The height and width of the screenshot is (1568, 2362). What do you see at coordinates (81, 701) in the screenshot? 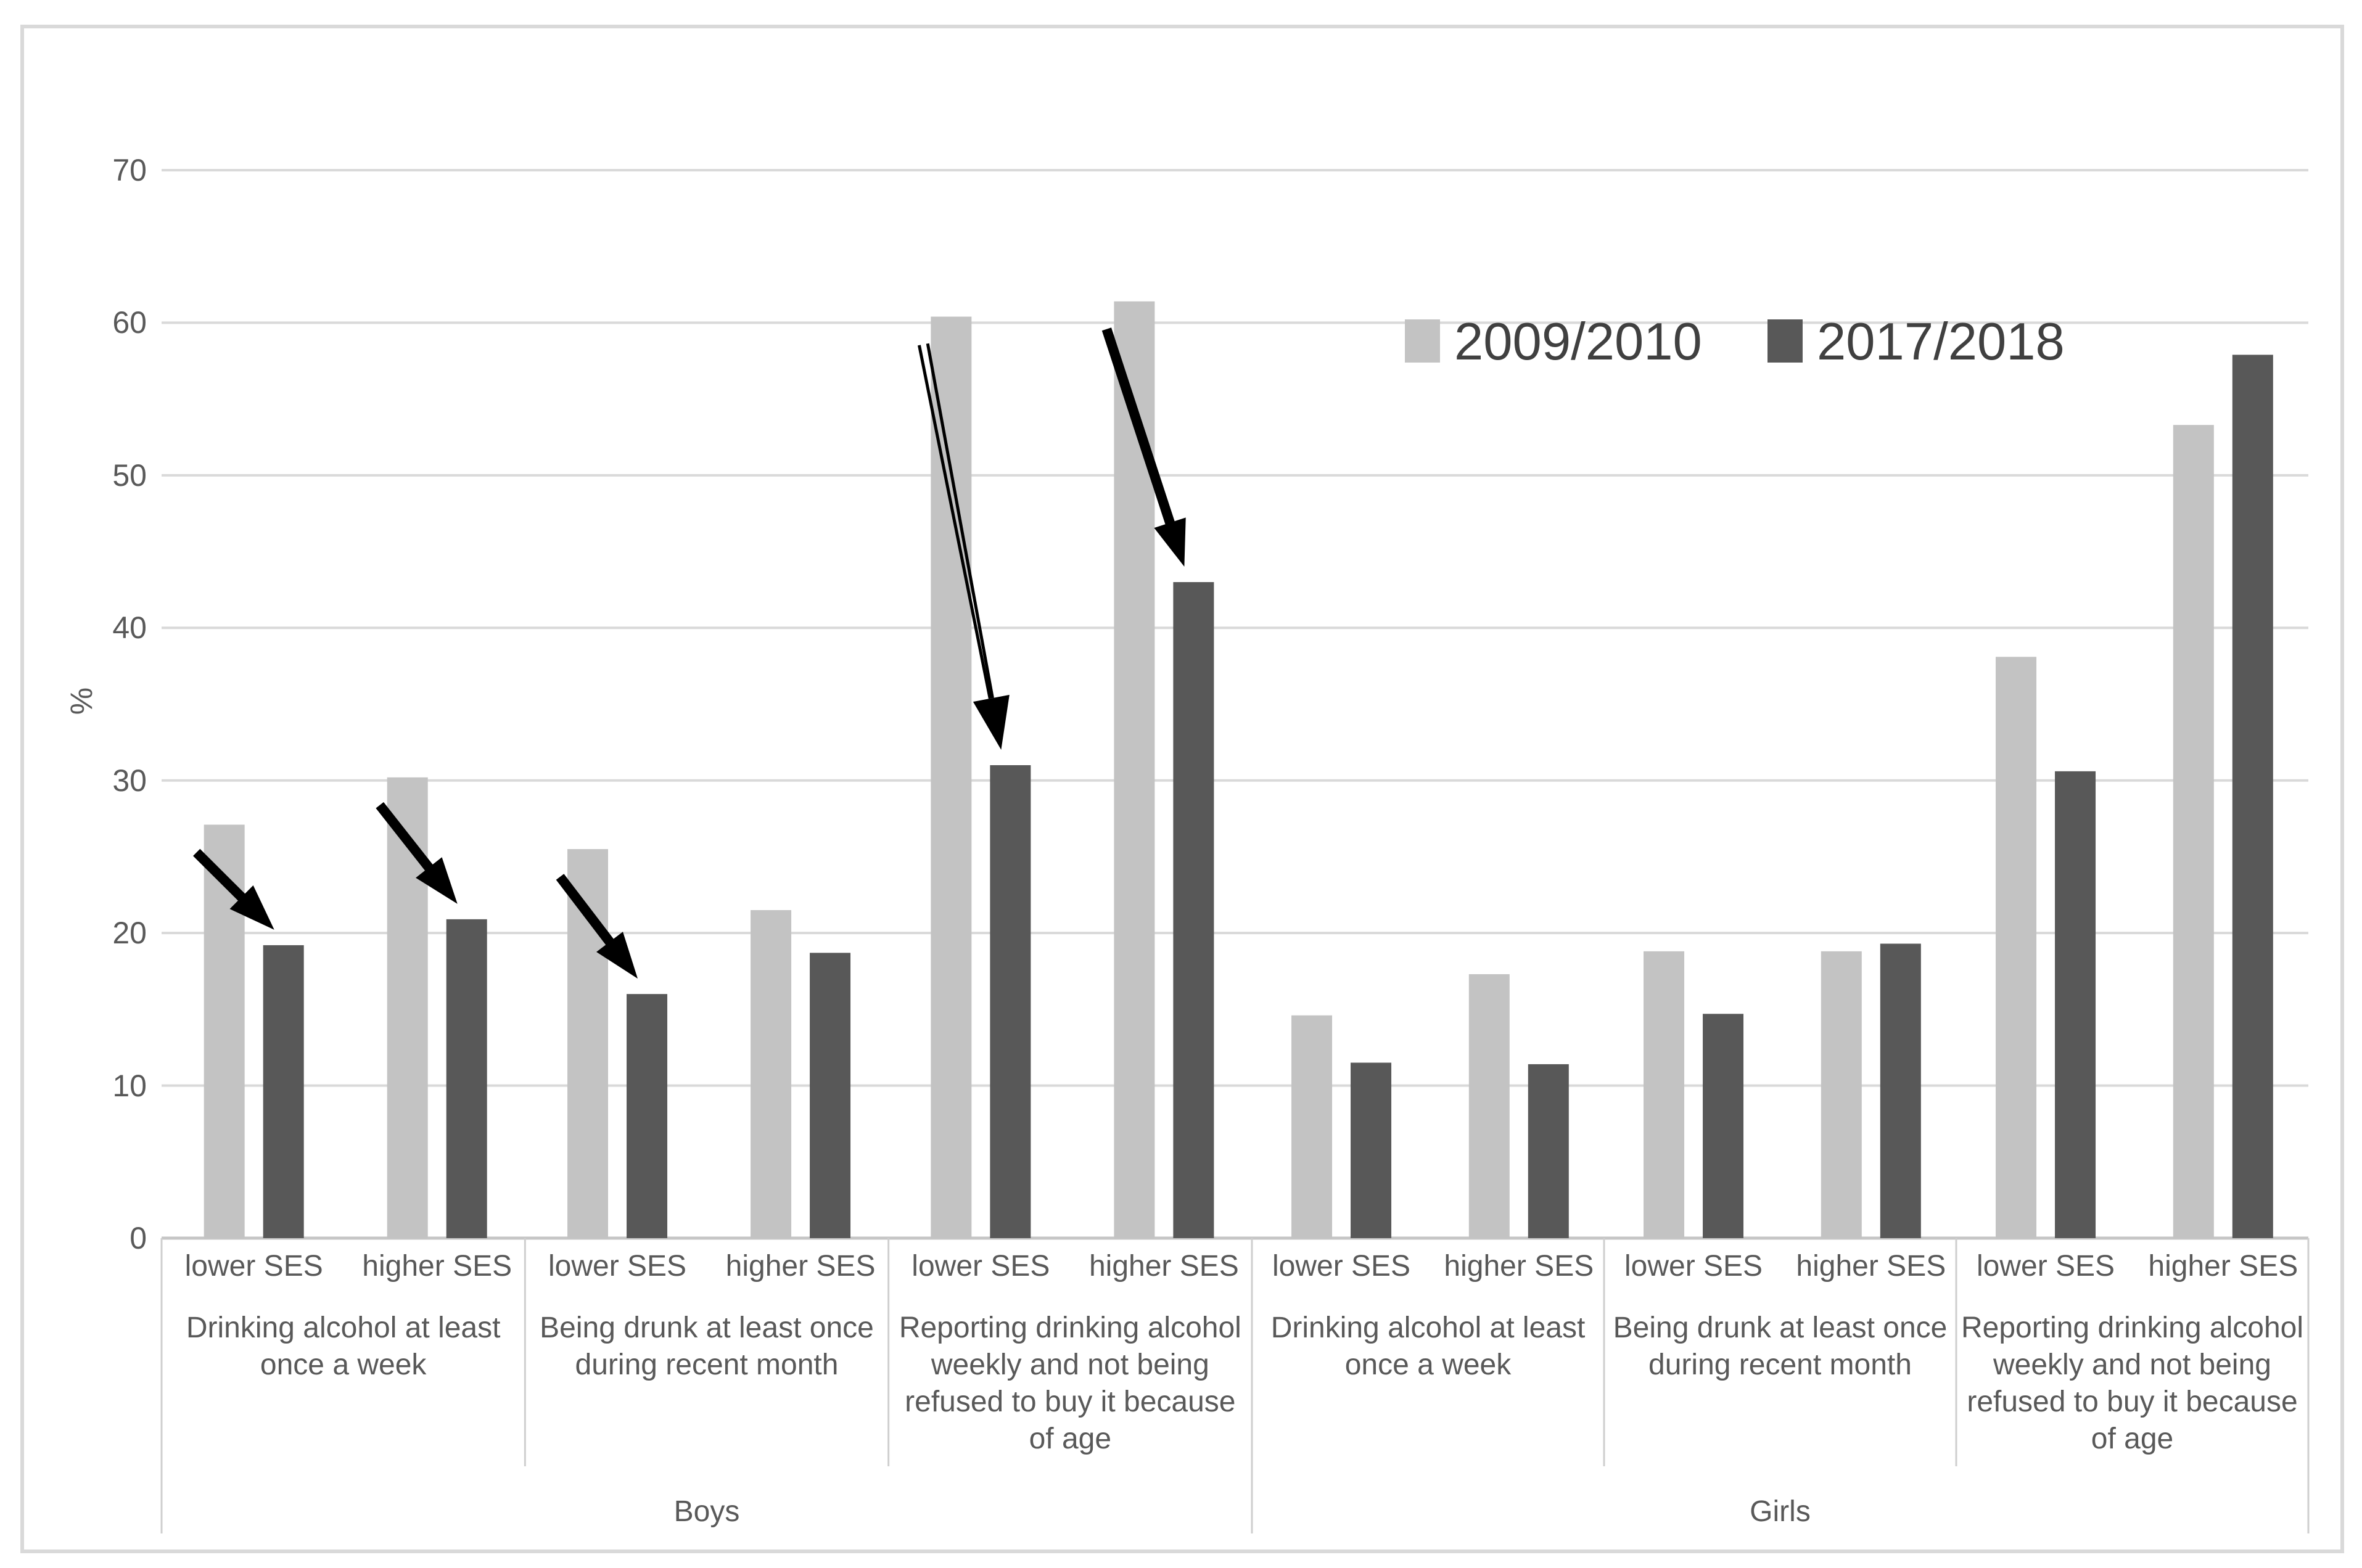
I see `y-axis-title: %` at bounding box center [81, 701].